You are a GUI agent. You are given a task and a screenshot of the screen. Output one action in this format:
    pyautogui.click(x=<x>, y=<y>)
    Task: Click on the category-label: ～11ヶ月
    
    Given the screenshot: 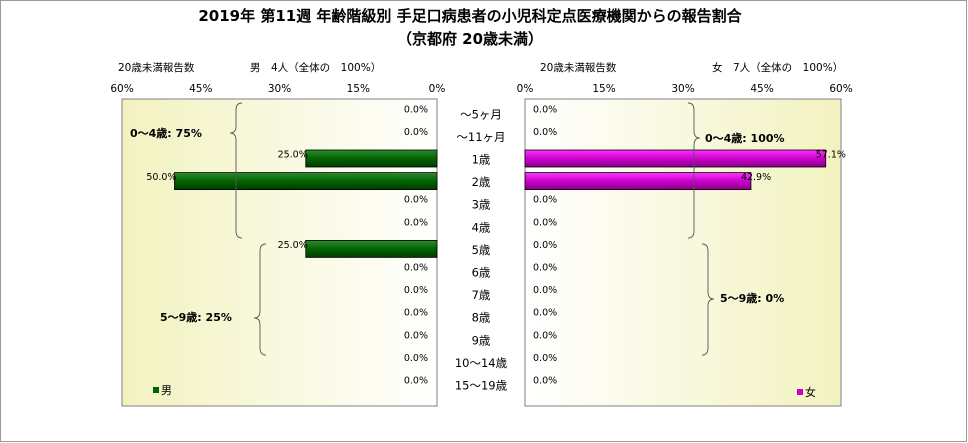 What is the action you would take?
    pyautogui.click(x=480, y=137)
    